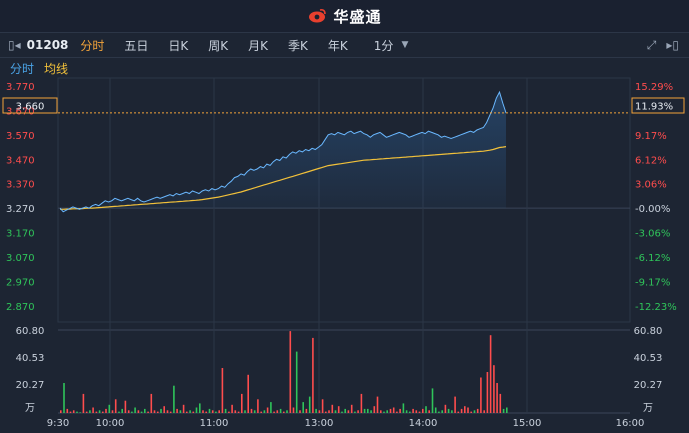  What do you see at coordinates (672, 45) in the screenshot?
I see `collapse-right-icon: ▸▯` at bounding box center [672, 45].